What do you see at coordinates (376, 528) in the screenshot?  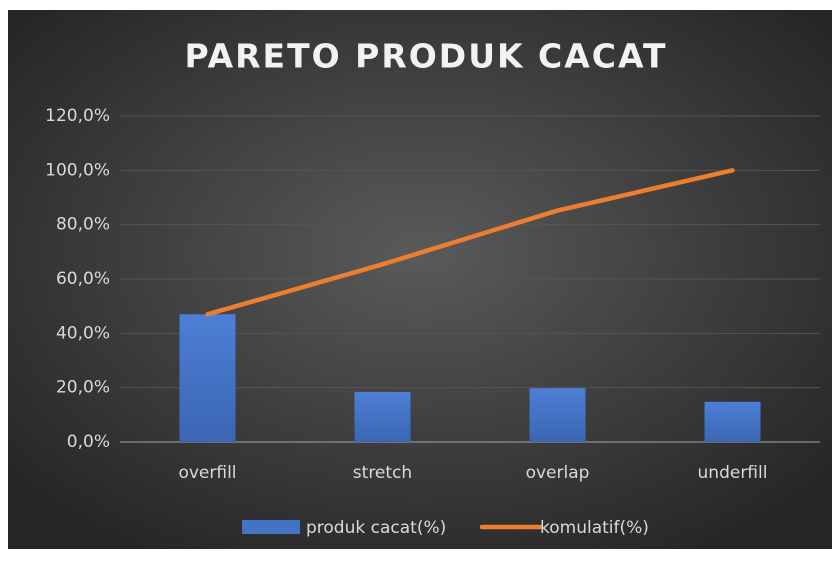 I see `legend-label: produk cacat(%)` at bounding box center [376, 528].